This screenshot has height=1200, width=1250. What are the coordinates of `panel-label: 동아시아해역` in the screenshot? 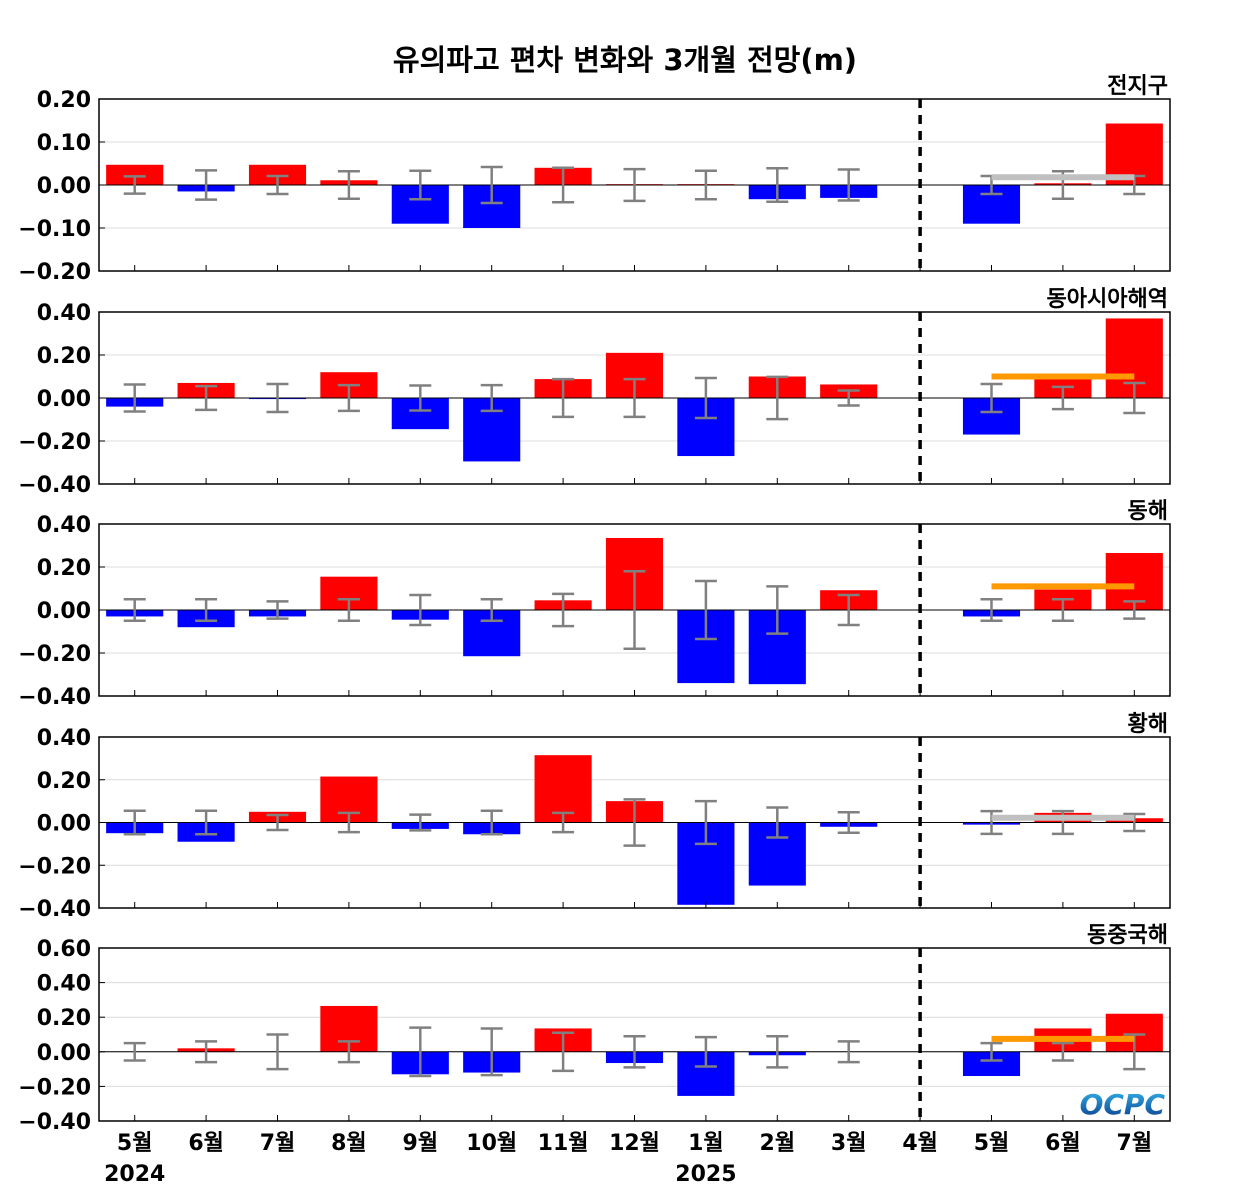 It's located at (1107, 299).